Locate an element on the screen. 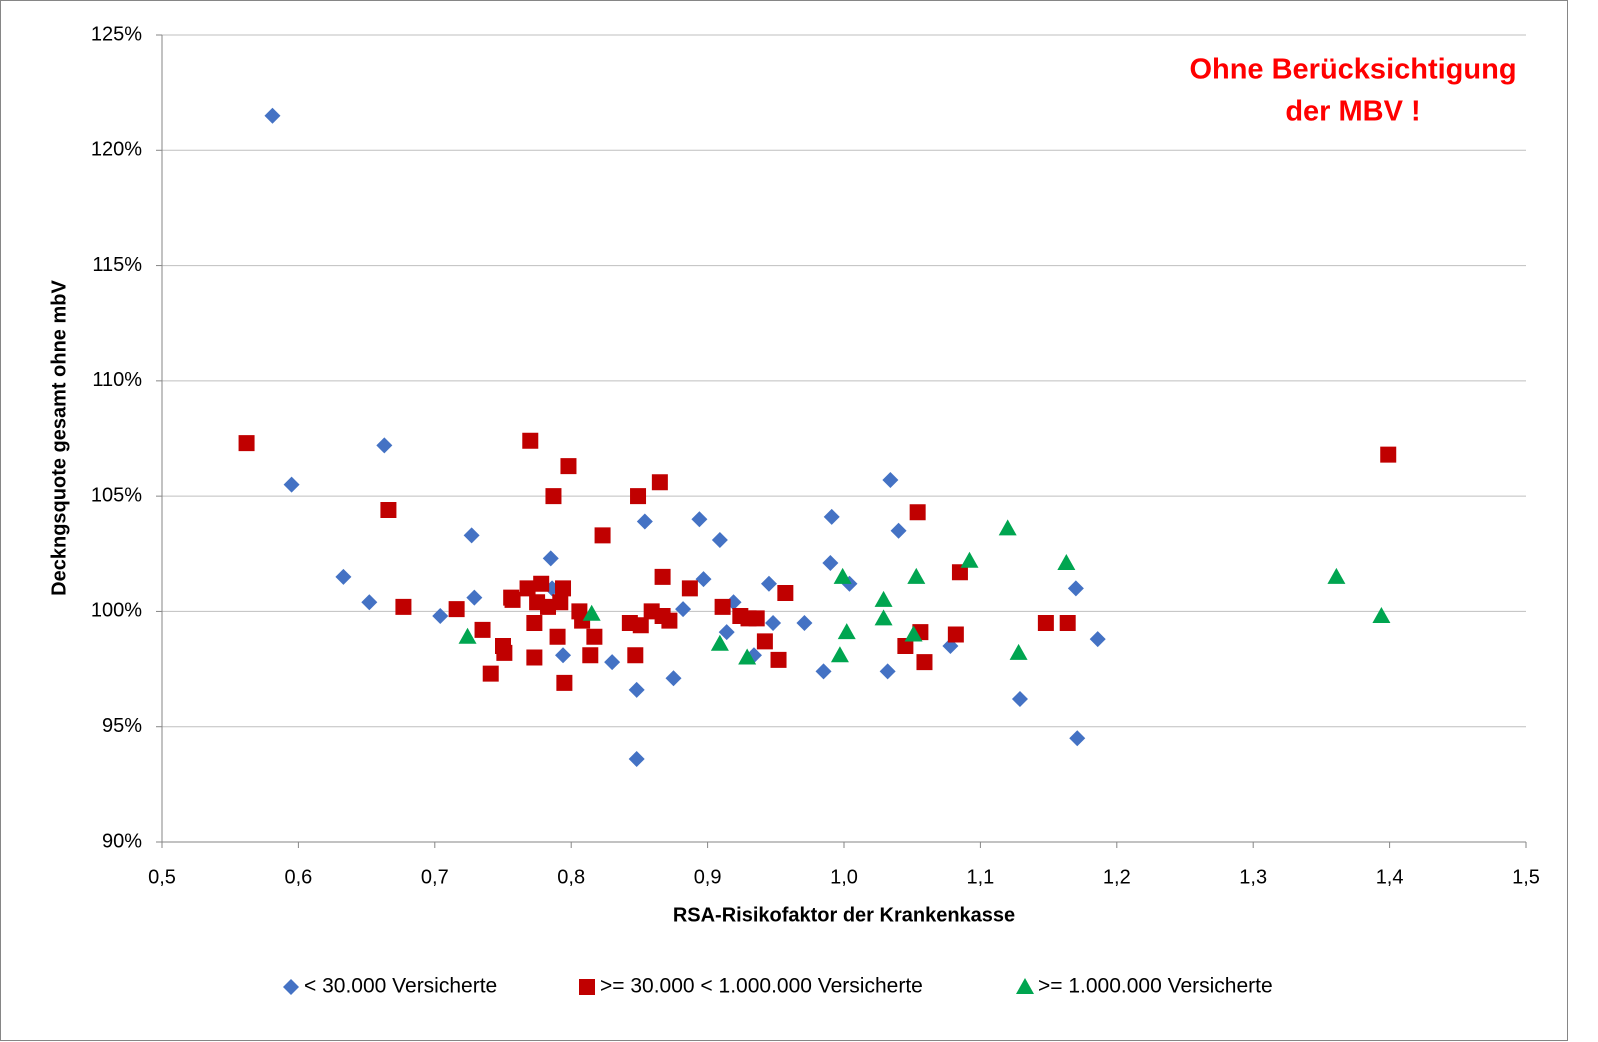  y-tick-label: 100% is located at coordinates (116, 611).